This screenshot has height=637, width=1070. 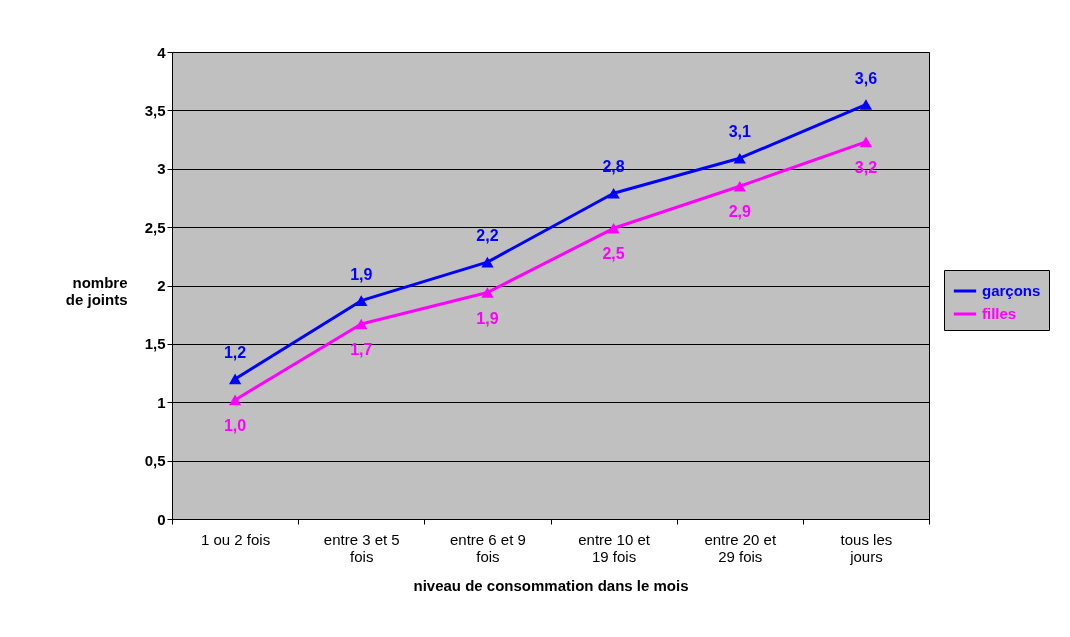 I want to click on data-label: 3,6, so click(x=866, y=78).